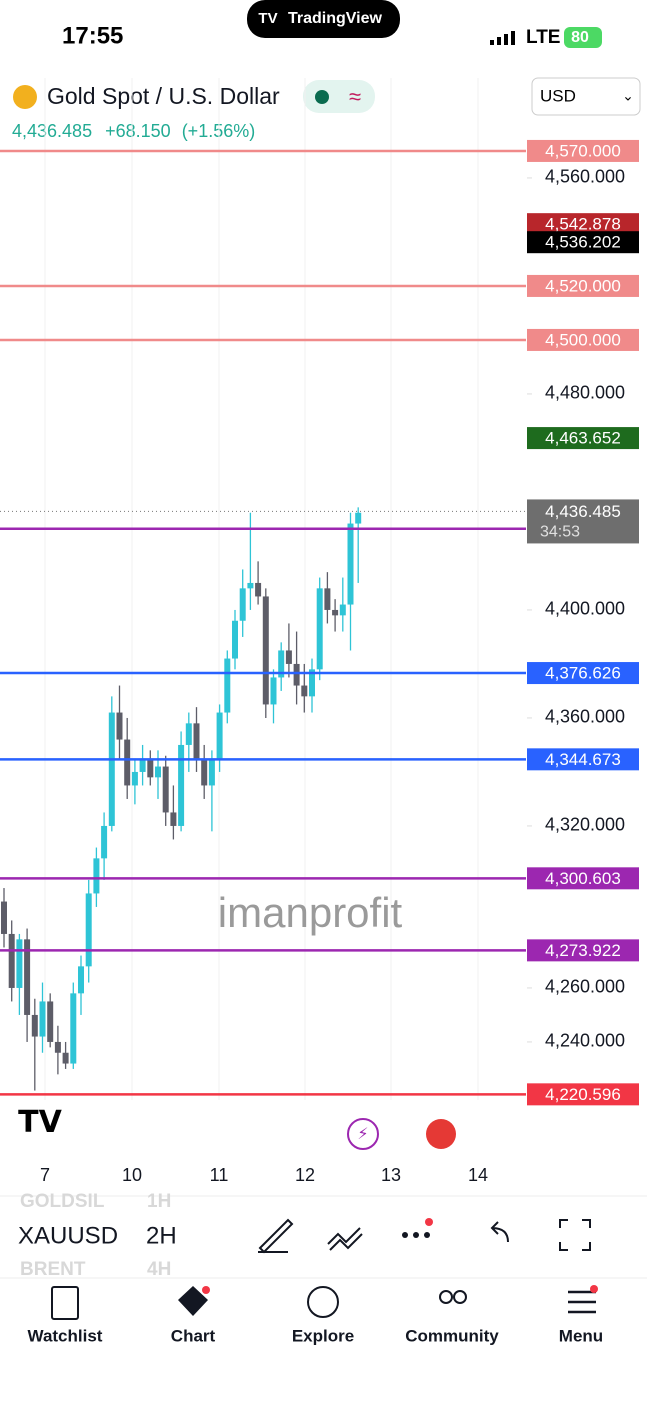 The image size is (647, 1405). What do you see at coordinates (499, 1232) in the screenshot?
I see `undo` at bounding box center [499, 1232].